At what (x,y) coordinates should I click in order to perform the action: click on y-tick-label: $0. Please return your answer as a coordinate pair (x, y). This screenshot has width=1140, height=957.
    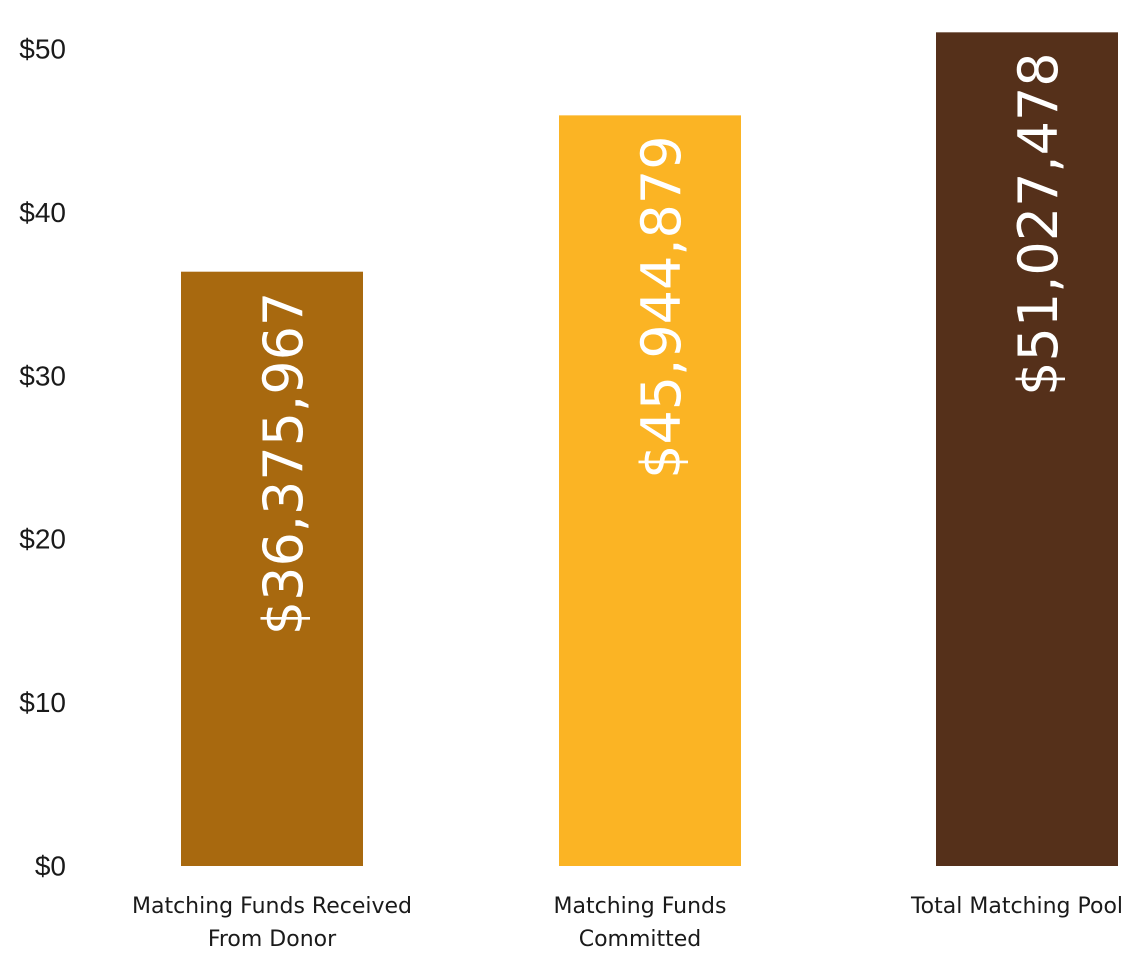
    Looking at the image, I should click on (50, 866).